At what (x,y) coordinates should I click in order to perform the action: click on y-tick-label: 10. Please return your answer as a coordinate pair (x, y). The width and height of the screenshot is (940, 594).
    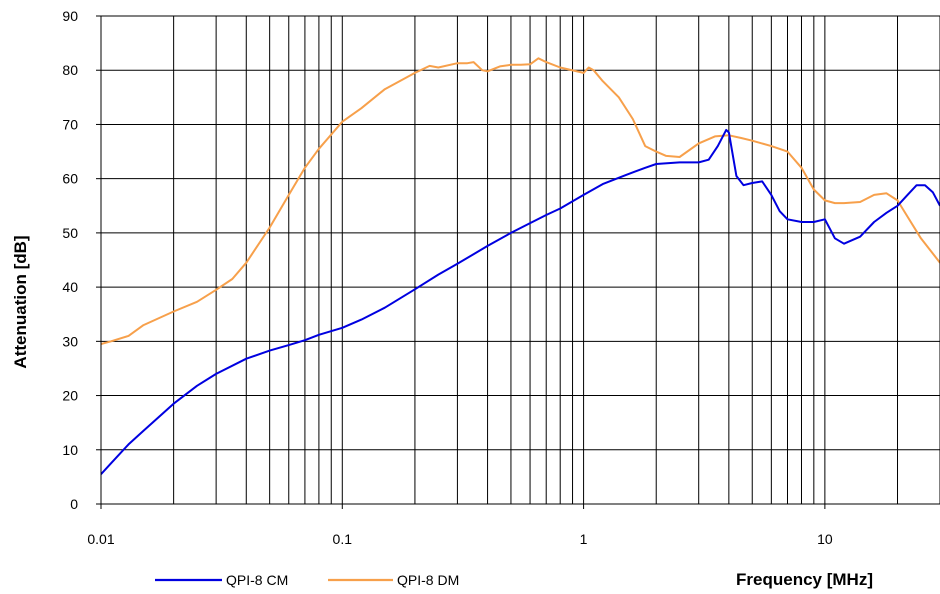
    Looking at the image, I should click on (70, 450).